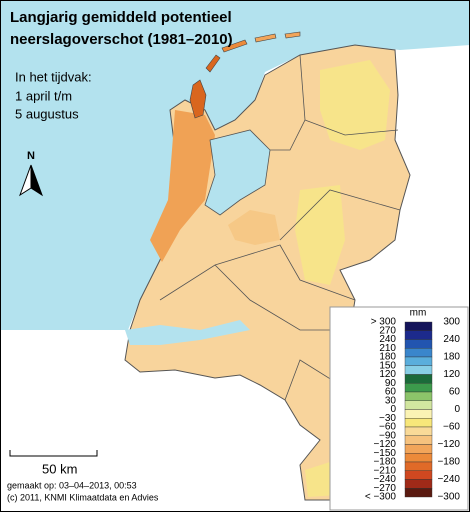 This screenshot has width=470, height=512. What do you see at coordinates (384, 488) in the screenshot?
I see `legend-label: −270` at bounding box center [384, 488].